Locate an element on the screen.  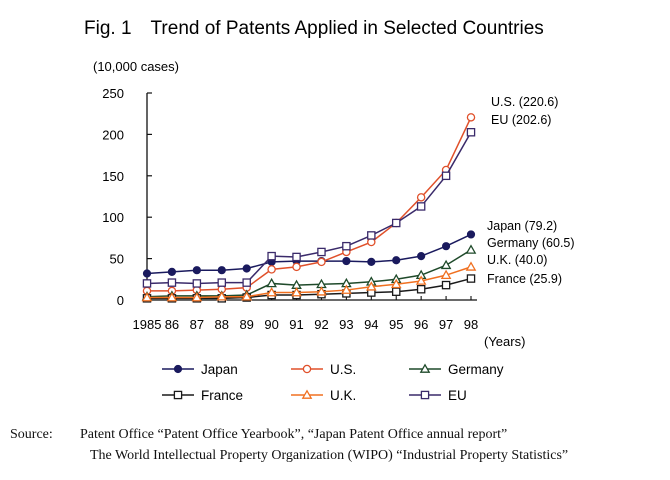
x-tick-label-91: 91 is located at coordinates (296, 324).